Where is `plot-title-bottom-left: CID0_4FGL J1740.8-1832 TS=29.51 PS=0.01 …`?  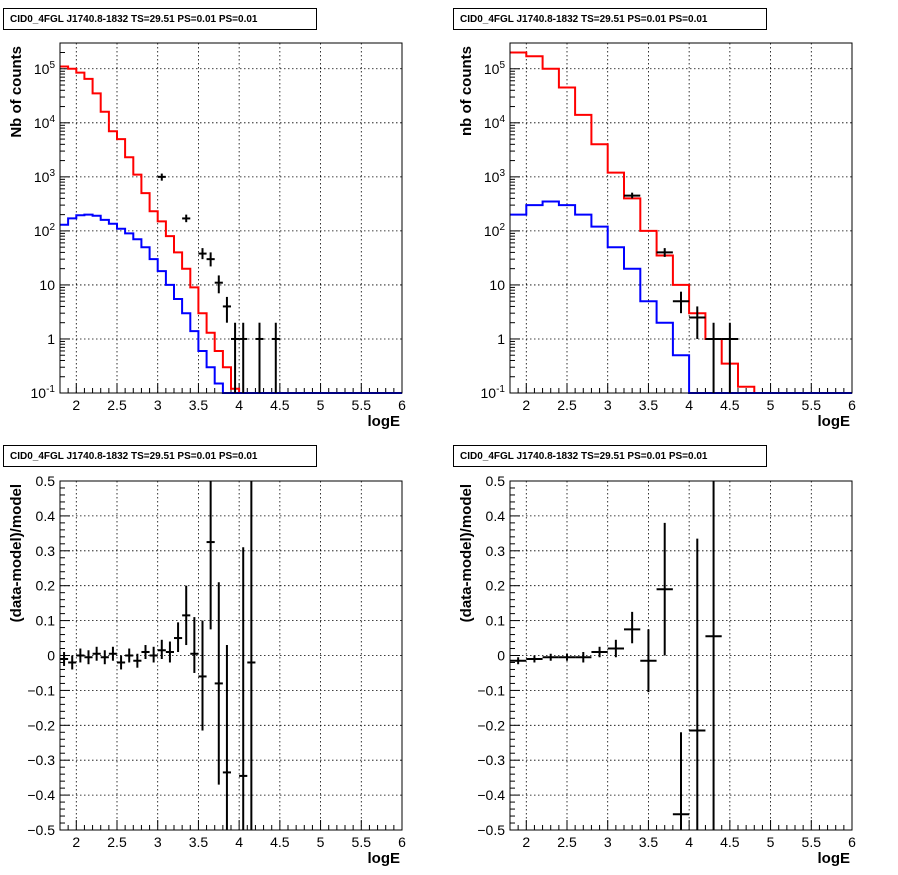
plot-title-bottom-left: CID0_4FGL J1740.8-1832 TS=29.51 PS=0.01 … is located at coordinates (160, 456).